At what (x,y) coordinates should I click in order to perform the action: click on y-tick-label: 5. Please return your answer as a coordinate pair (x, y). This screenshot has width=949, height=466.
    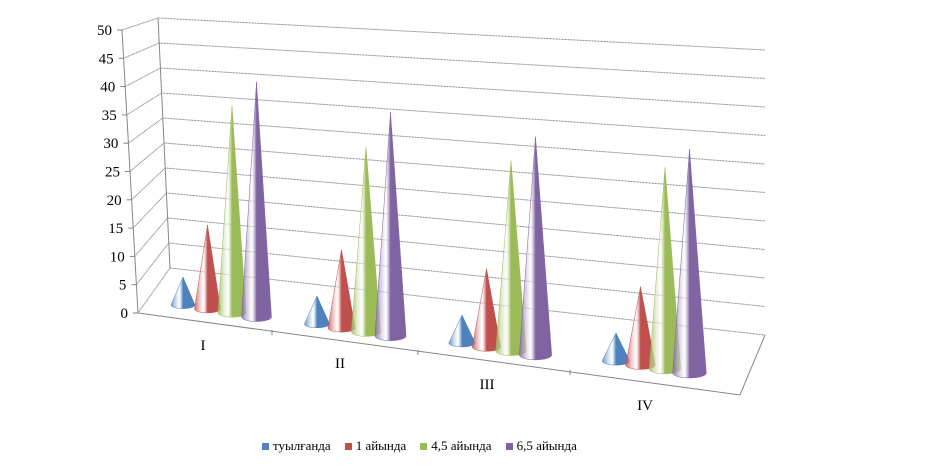
    Looking at the image, I should click on (123, 286).